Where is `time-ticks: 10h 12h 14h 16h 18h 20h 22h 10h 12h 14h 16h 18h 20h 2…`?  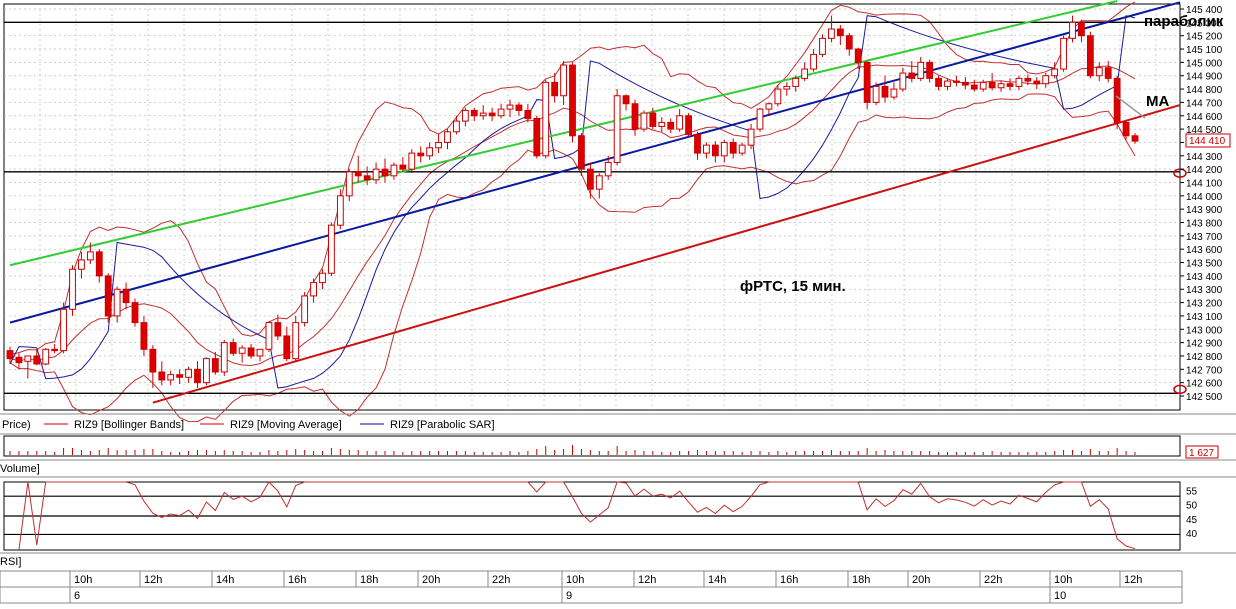
time-ticks: 10h 12h 14h 16h 18h 20h 22h 10h 12h 14h 16h 18h 20h 2… is located at coordinates (605, 587).